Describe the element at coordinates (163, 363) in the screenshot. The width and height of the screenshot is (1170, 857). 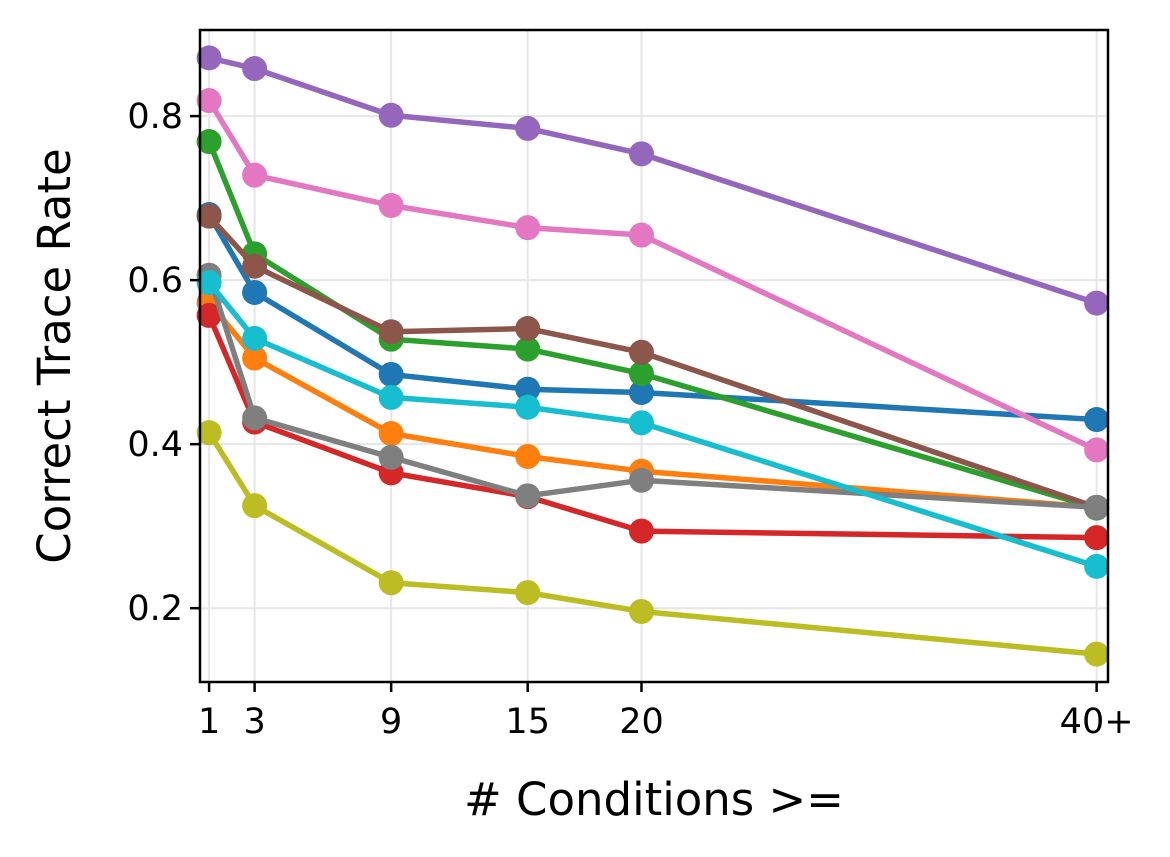
I see `y-axis: 0.2 0.4 0.6 0.8` at that location.